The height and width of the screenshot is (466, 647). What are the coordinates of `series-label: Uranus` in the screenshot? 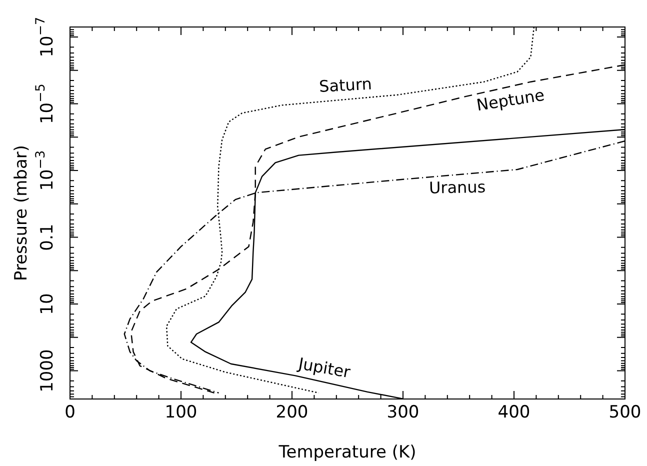 It's located at (457, 187).